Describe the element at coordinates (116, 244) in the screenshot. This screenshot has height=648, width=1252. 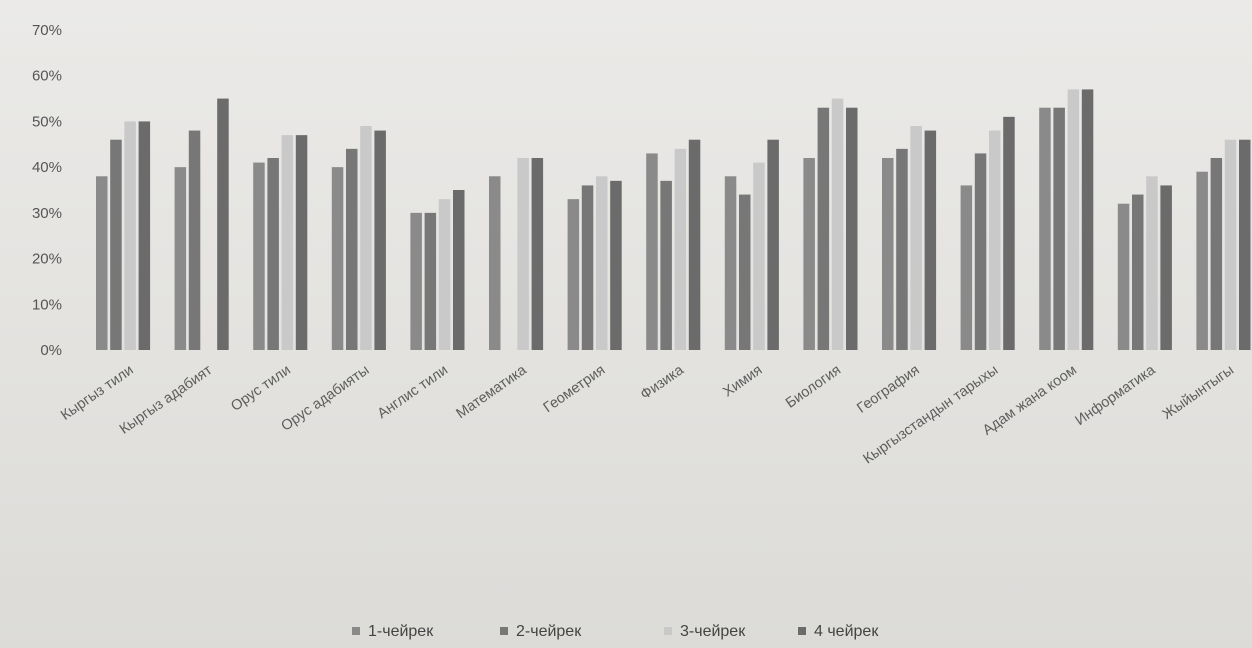
I see `bar: Кыргыз тили — 2-чейрек: 46%` at that location.